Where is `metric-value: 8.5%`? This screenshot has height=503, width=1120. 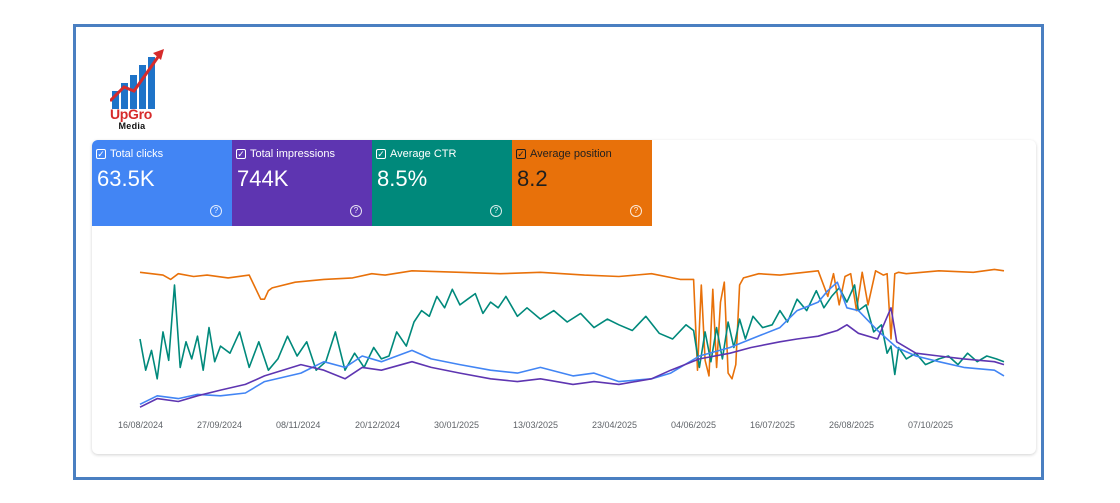
metric-value: 8.5% is located at coordinates (402, 178).